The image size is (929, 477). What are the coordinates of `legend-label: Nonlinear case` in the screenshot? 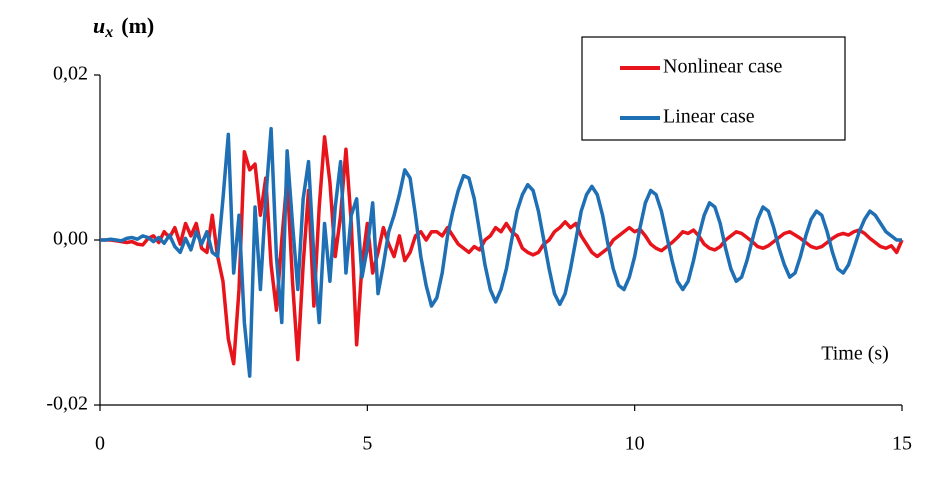 It's located at (723, 67).